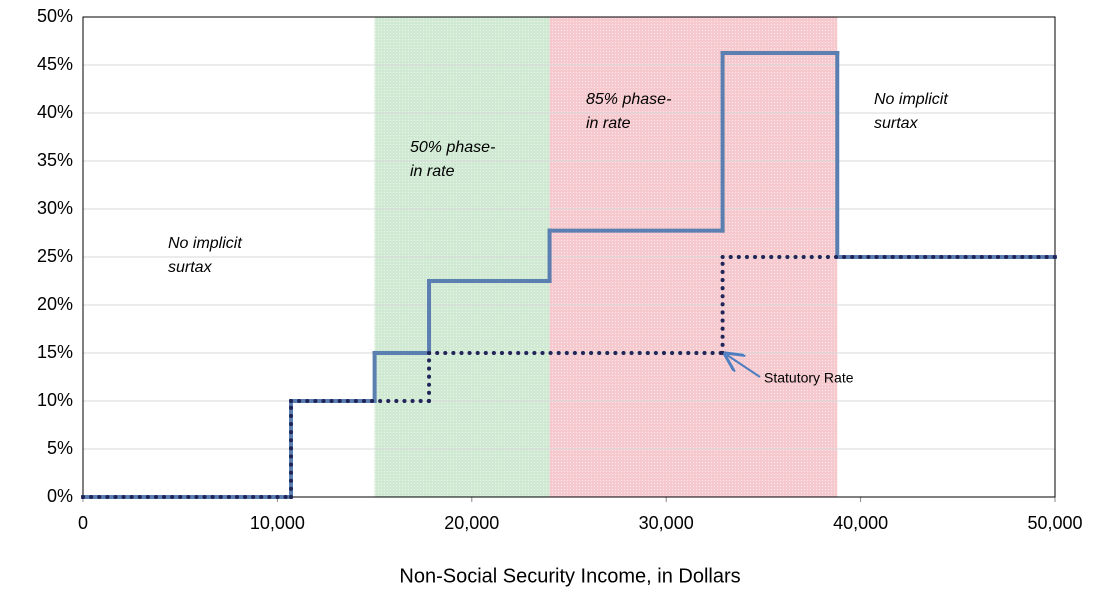 Image resolution: width=1097 pixels, height=590 pixels. Describe the element at coordinates (666, 523) in the screenshot. I see `x-tick-label: 30,000` at that location.